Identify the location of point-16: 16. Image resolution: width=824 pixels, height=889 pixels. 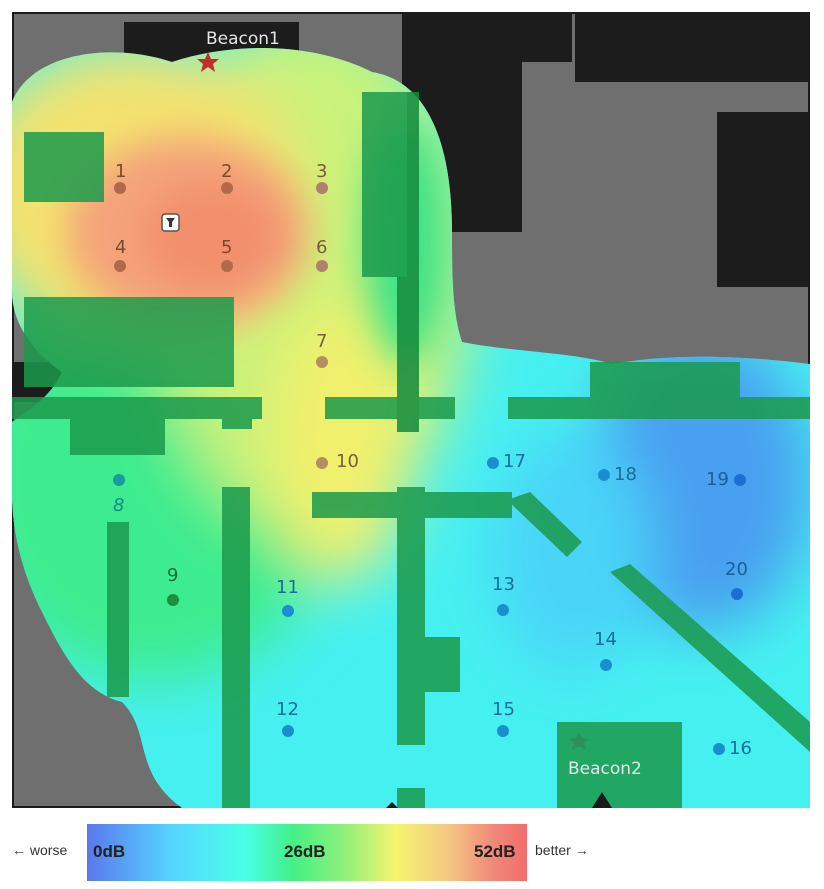
(732, 748).